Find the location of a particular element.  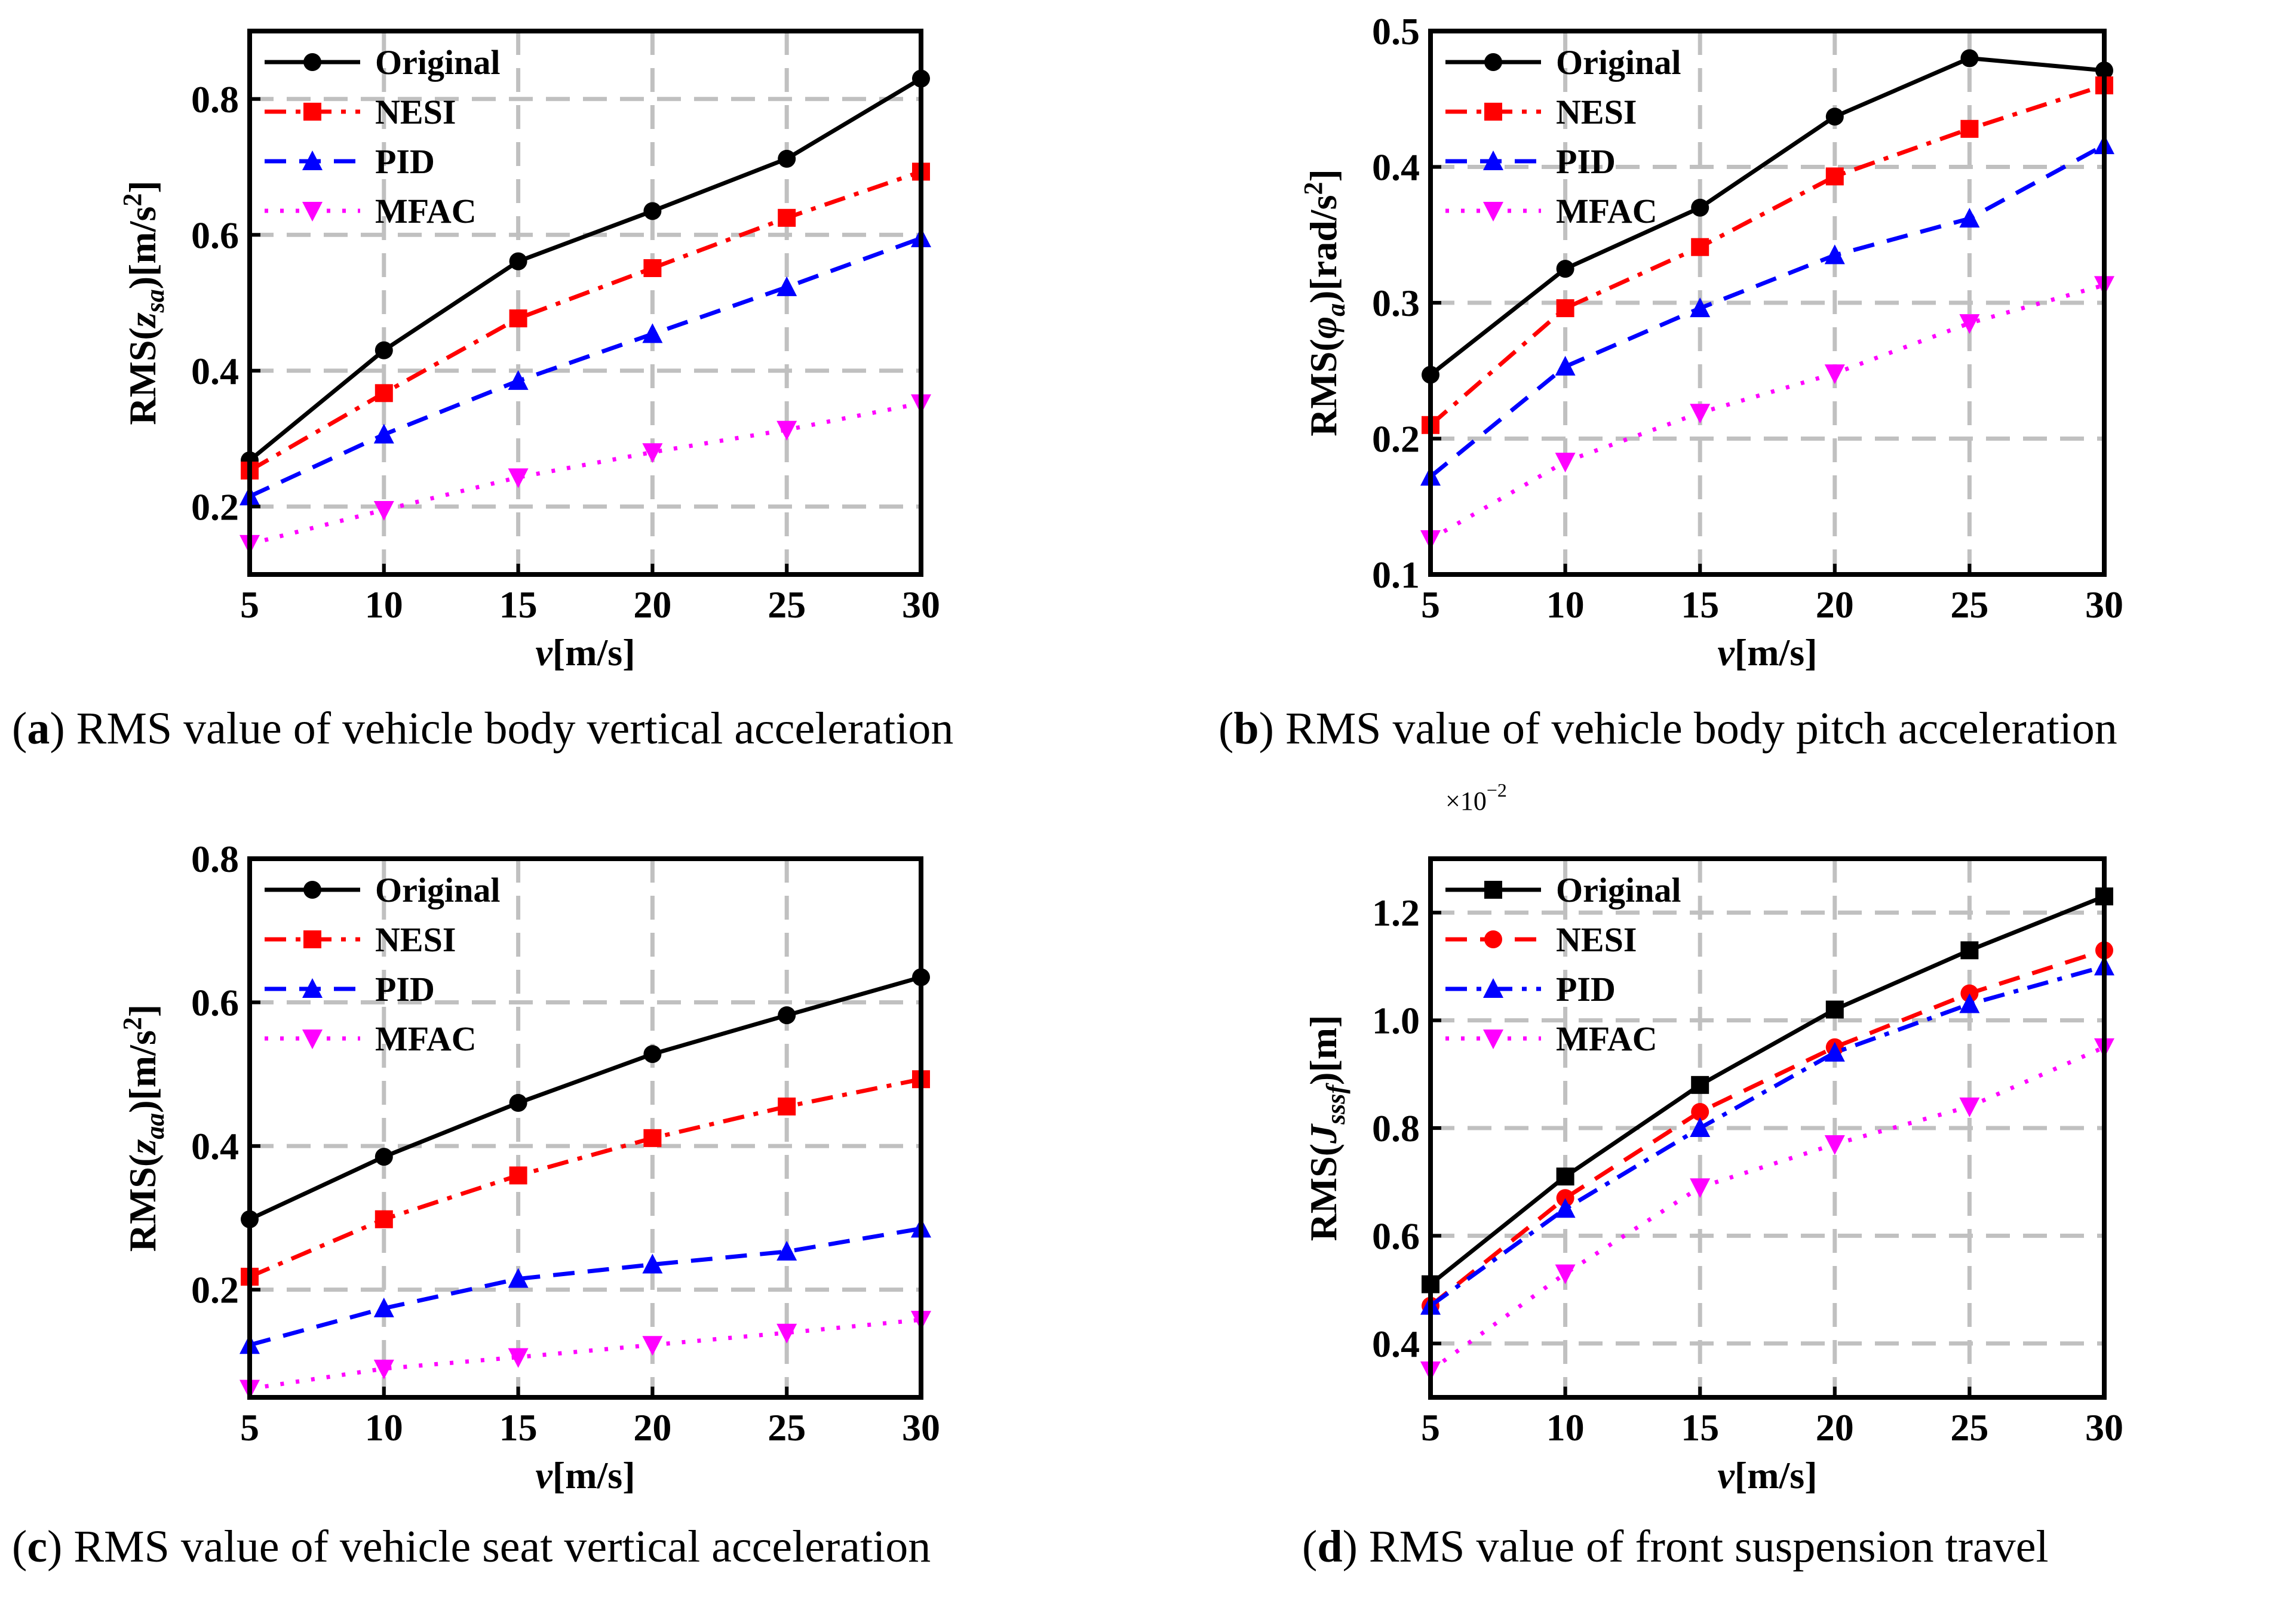

grid is located at coordinates (585, 1128).